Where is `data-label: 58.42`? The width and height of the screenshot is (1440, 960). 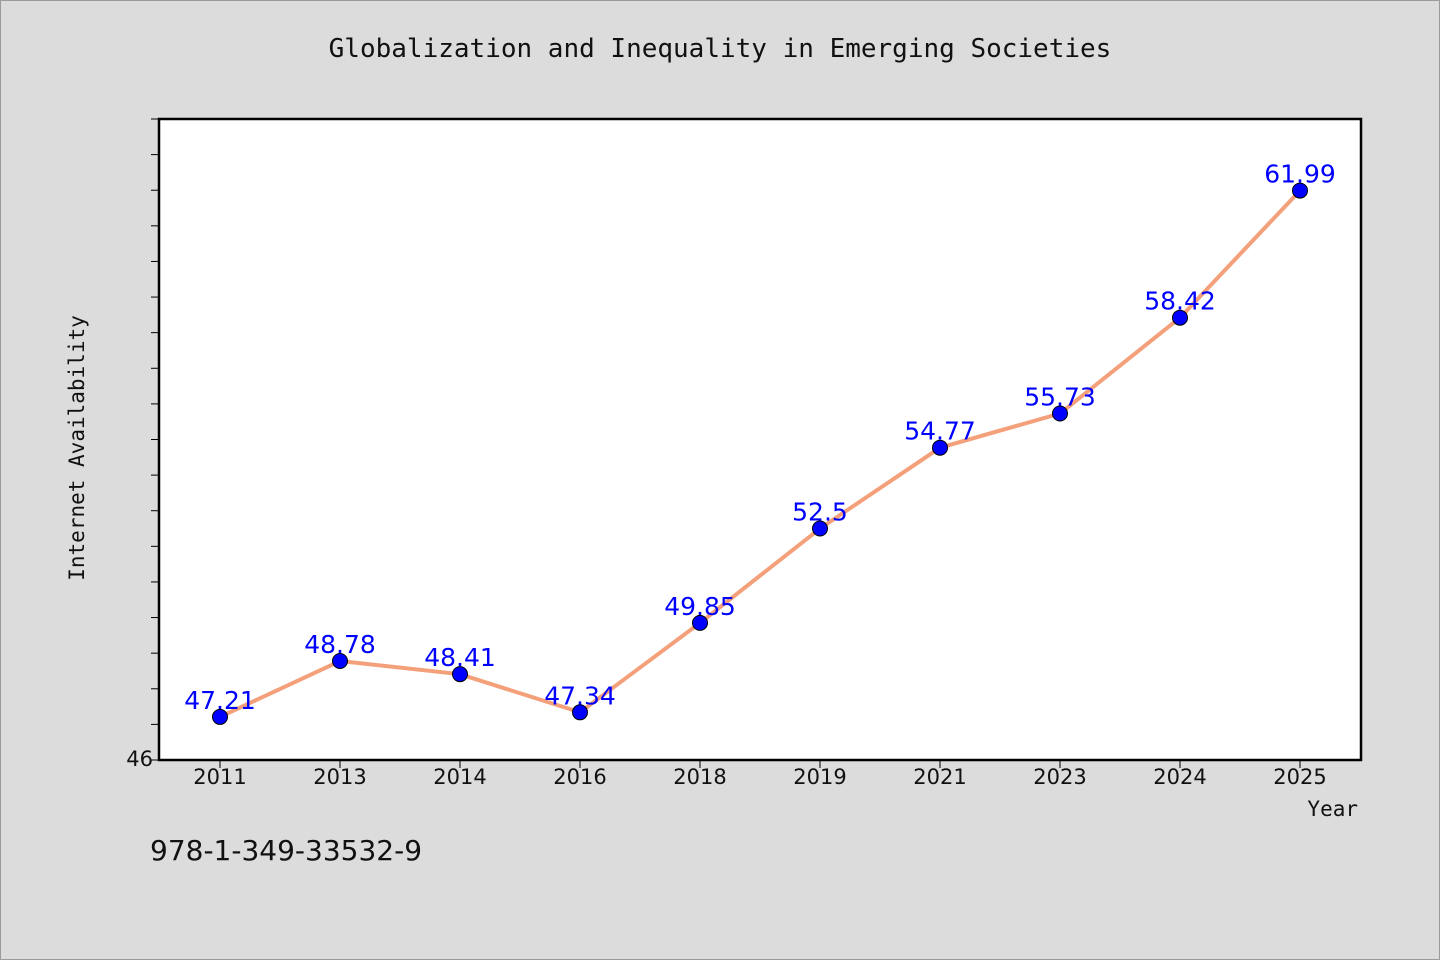
data-label: 58.42 is located at coordinates (1180, 301).